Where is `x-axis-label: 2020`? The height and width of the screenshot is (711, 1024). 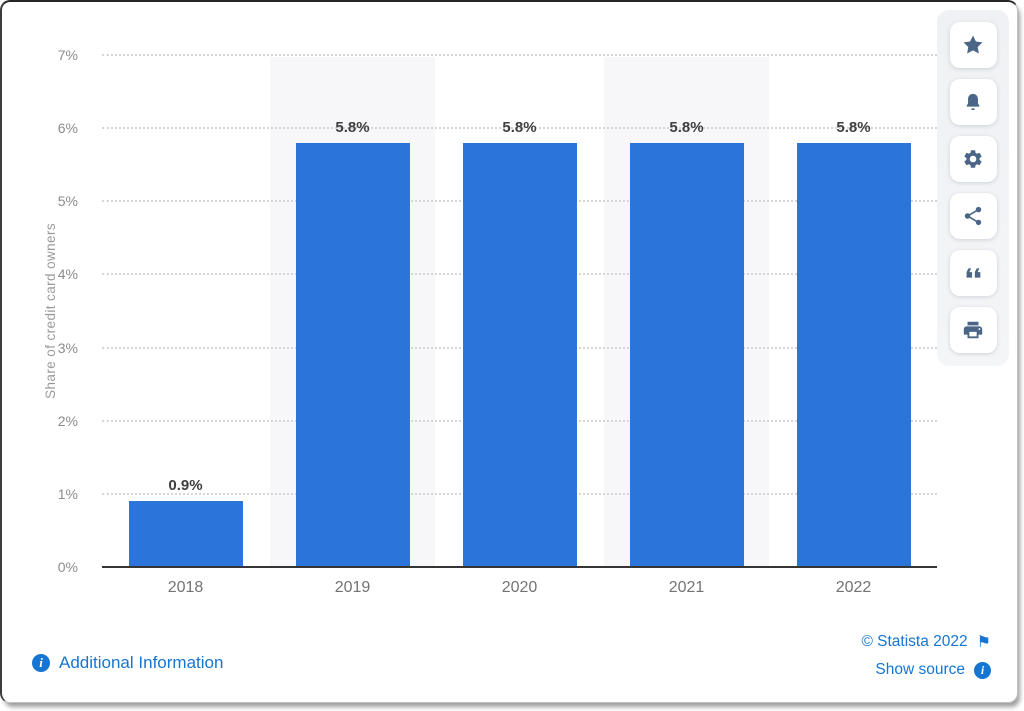
x-axis-label: 2020 is located at coordinates (519, 587).